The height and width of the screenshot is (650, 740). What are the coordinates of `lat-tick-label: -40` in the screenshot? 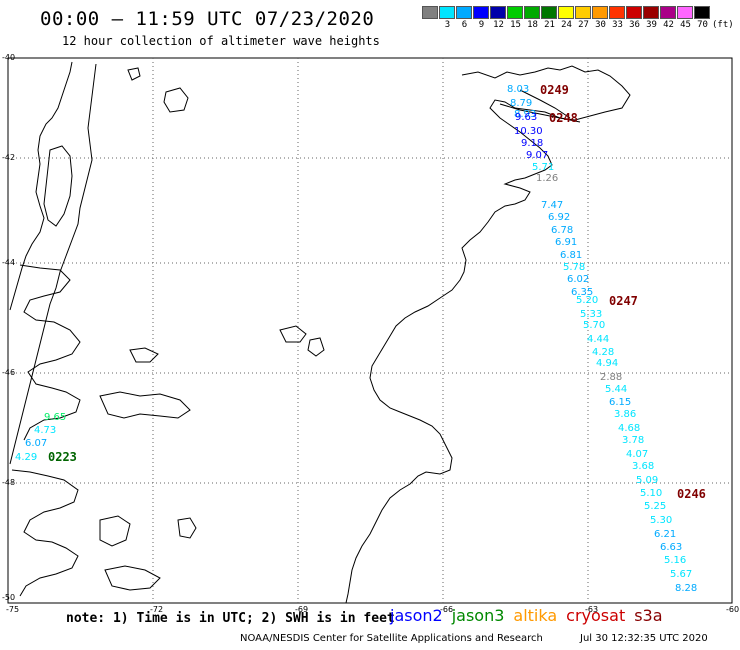 It's located at (8, 57).